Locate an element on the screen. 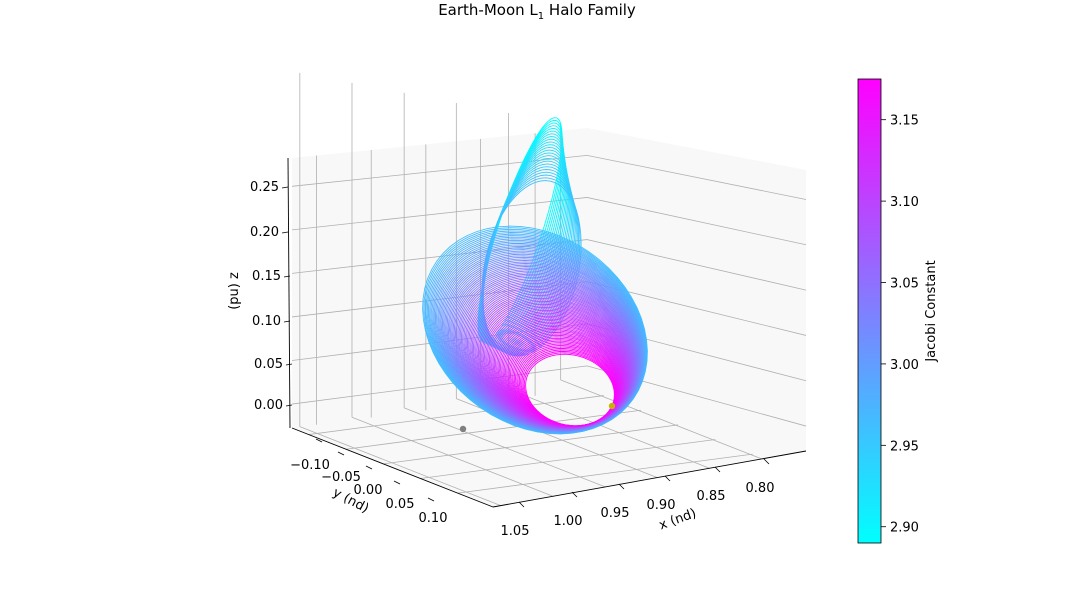 This screenshot has width=1073, height=610. markers is located at coordinates (537, 417).